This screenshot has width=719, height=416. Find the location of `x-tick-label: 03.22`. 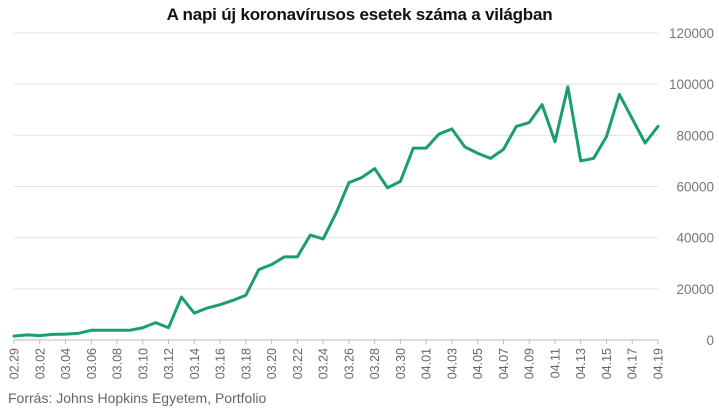

x-tick-label: 03.22 is located at coordinates (298, 363).